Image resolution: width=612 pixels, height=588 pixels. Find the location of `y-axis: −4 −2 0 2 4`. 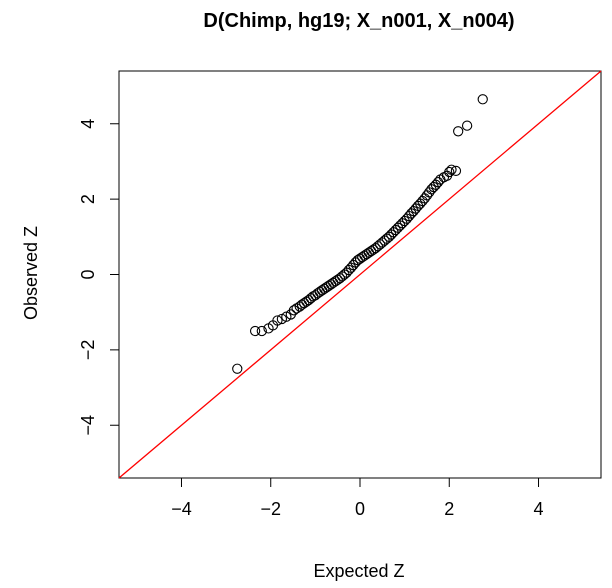

y-axis: −4 −2 0 2 4 is located at coordinates (98, 277).